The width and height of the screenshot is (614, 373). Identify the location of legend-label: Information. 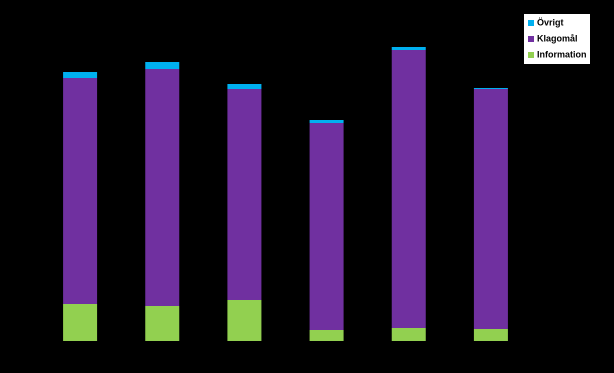
(562, 54).